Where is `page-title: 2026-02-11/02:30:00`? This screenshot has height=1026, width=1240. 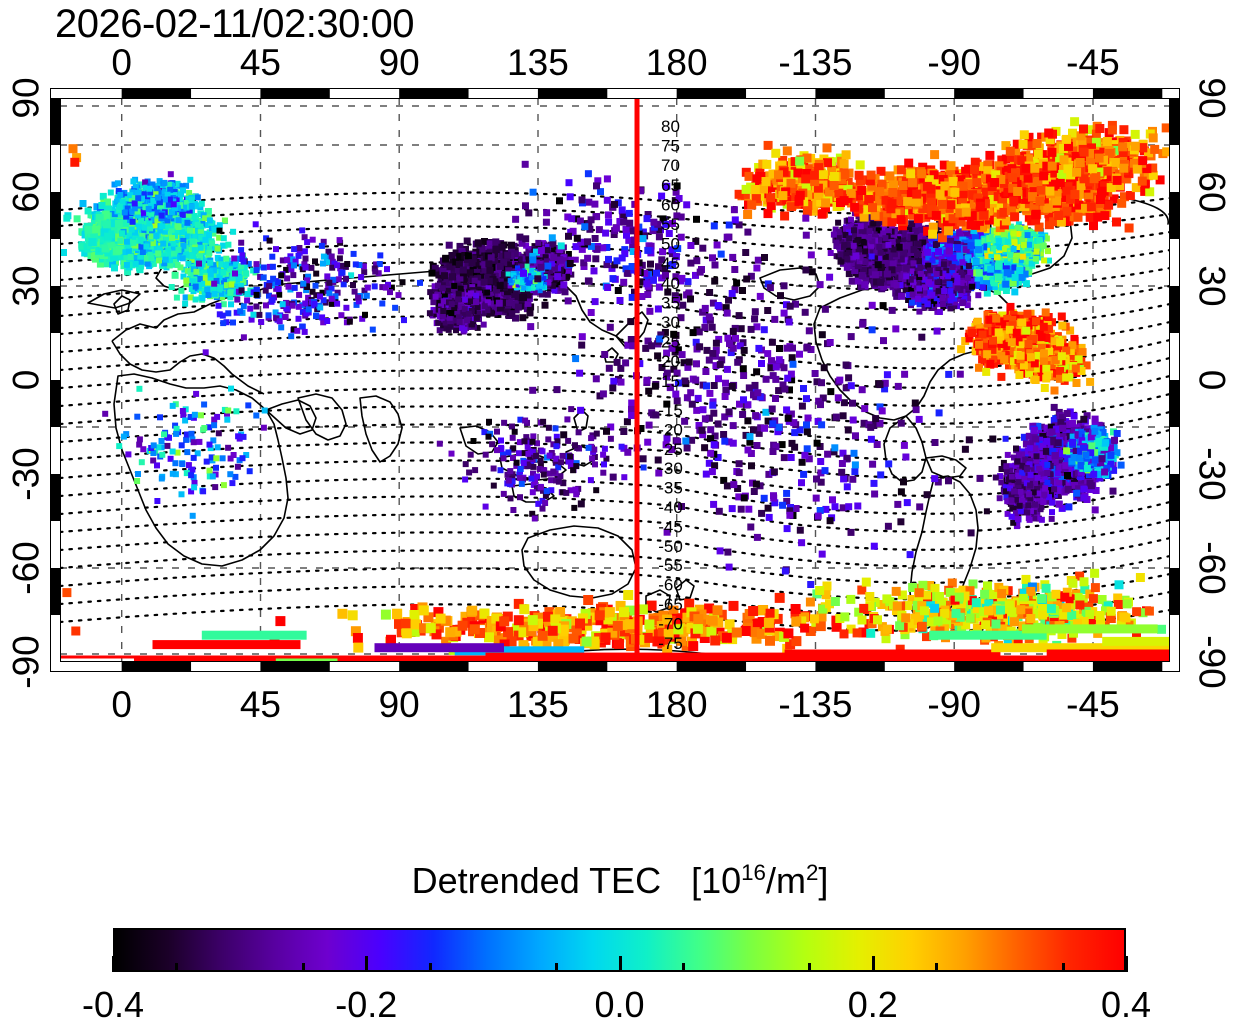
page-title: 2026-02-11/02:30:00 is located at coordinates (234, 24).